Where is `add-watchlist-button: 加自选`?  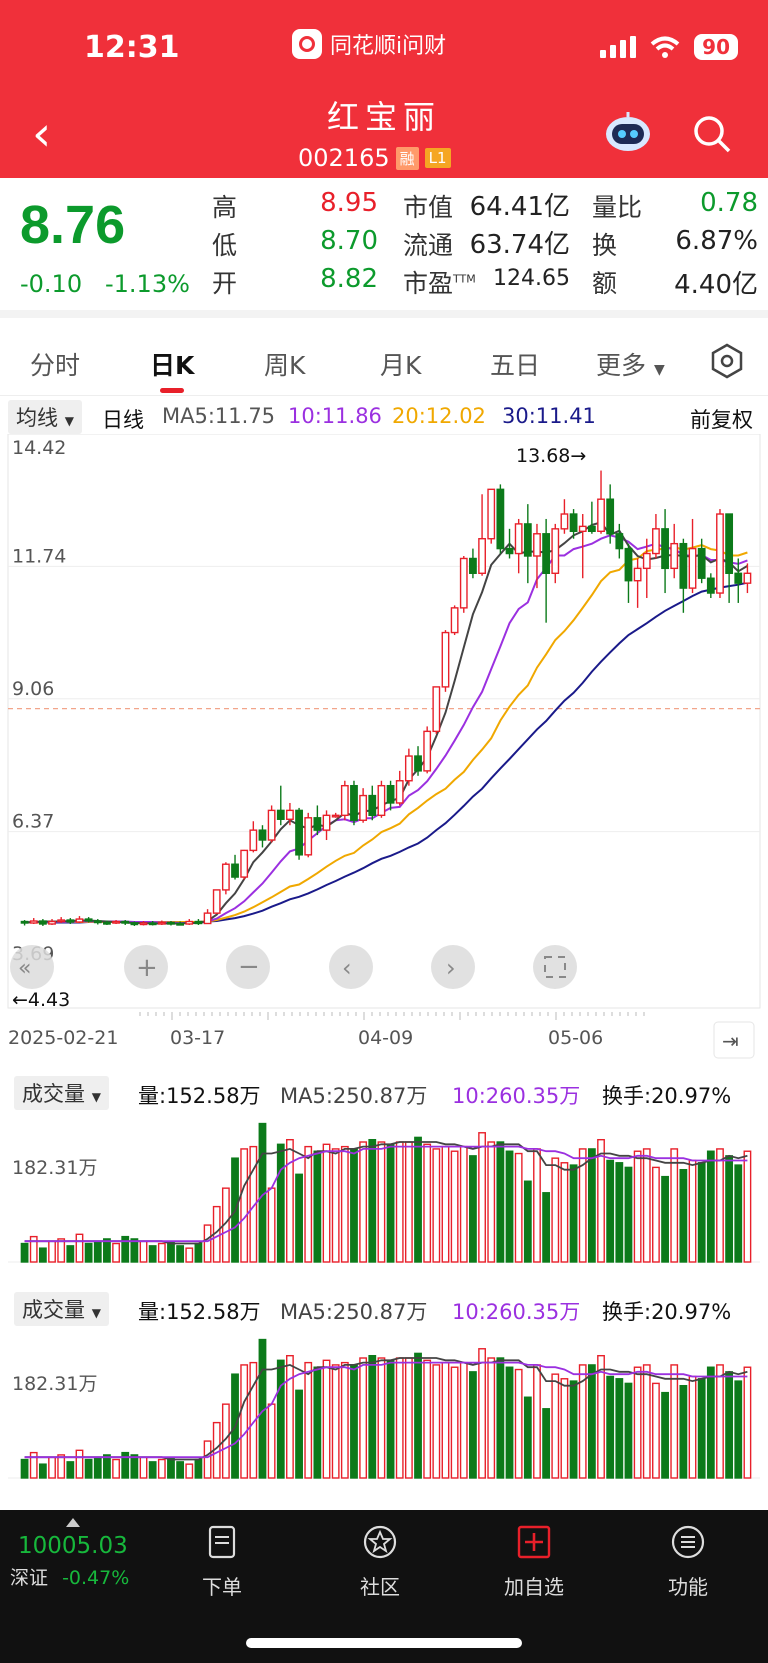 add-watchlist-button: 加自选 is located at coordinates (534, 1562).